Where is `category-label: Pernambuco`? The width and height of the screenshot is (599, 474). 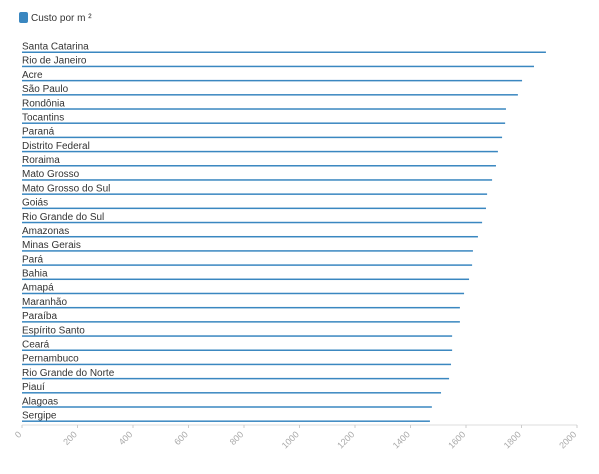
category-label: Pernambuco is located at coordinates (50, 359).